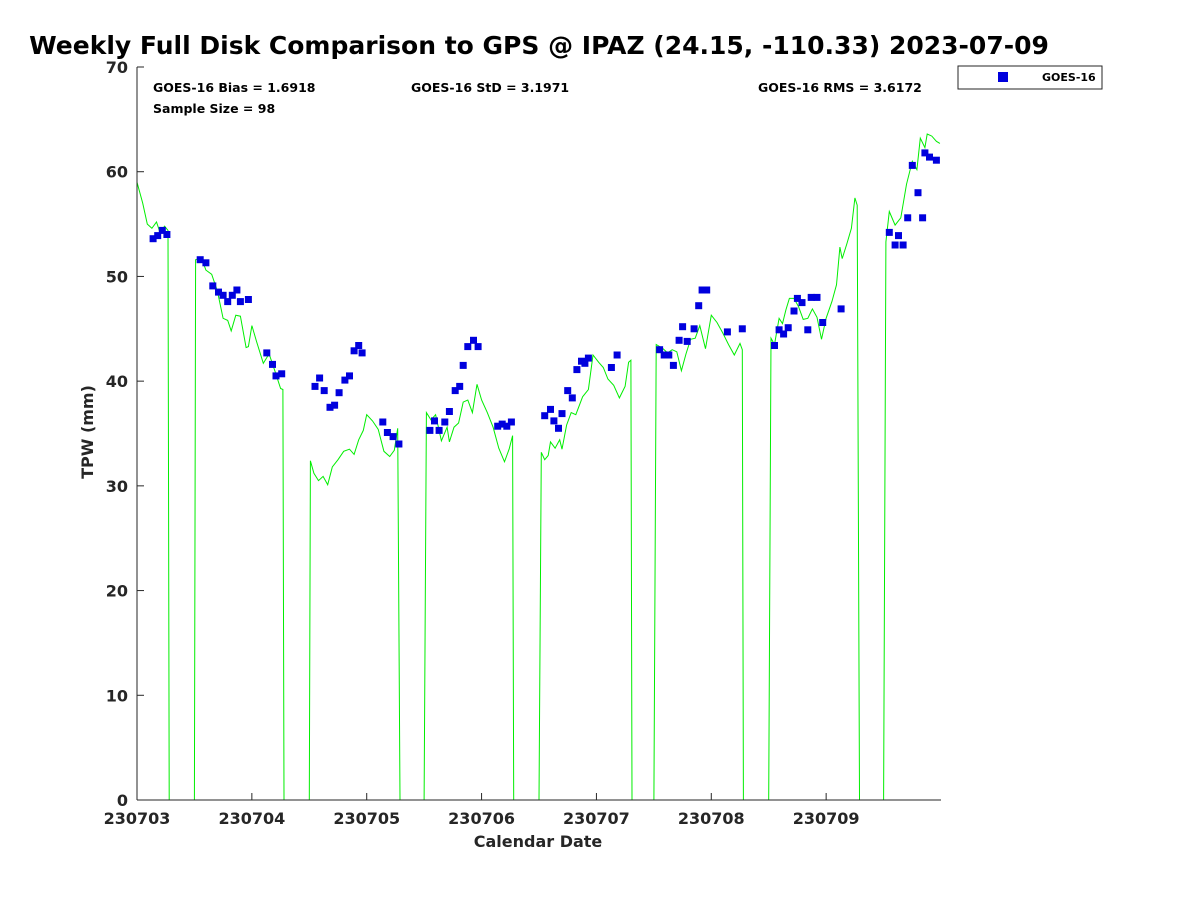 This screenshot has width=1200, height=900. Describe the element at coordinates (117, 486) in the screenshot. I see `y-tick-label: 30` at that location.